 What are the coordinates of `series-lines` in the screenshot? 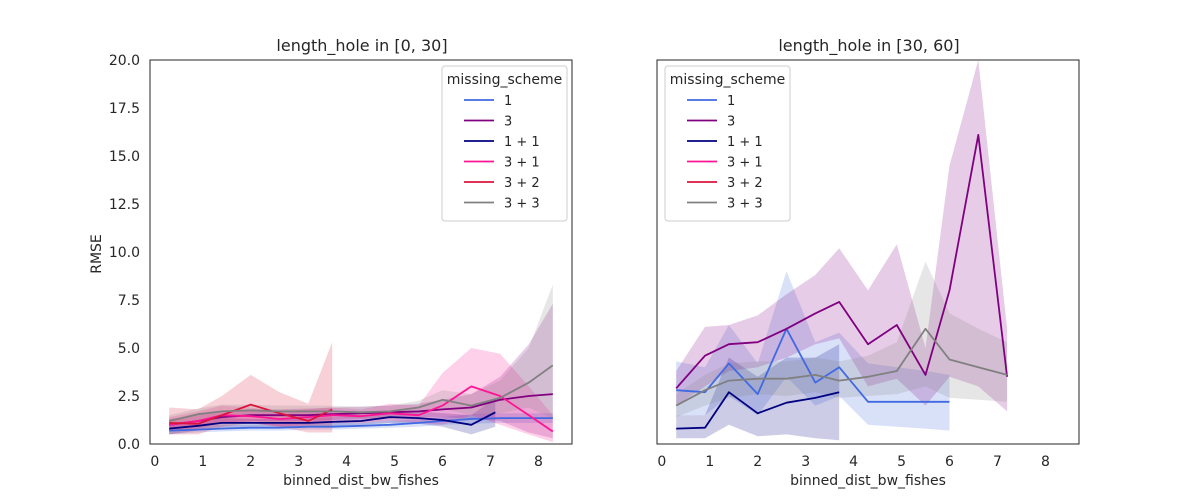 It's located at (361, 398).